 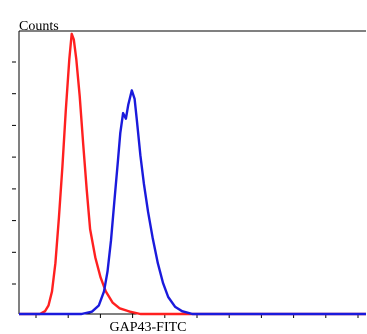 What do you see at coordinates (14, 173) in the screenshot?
I see `y-tick-group` at bounding box center [14, 173].